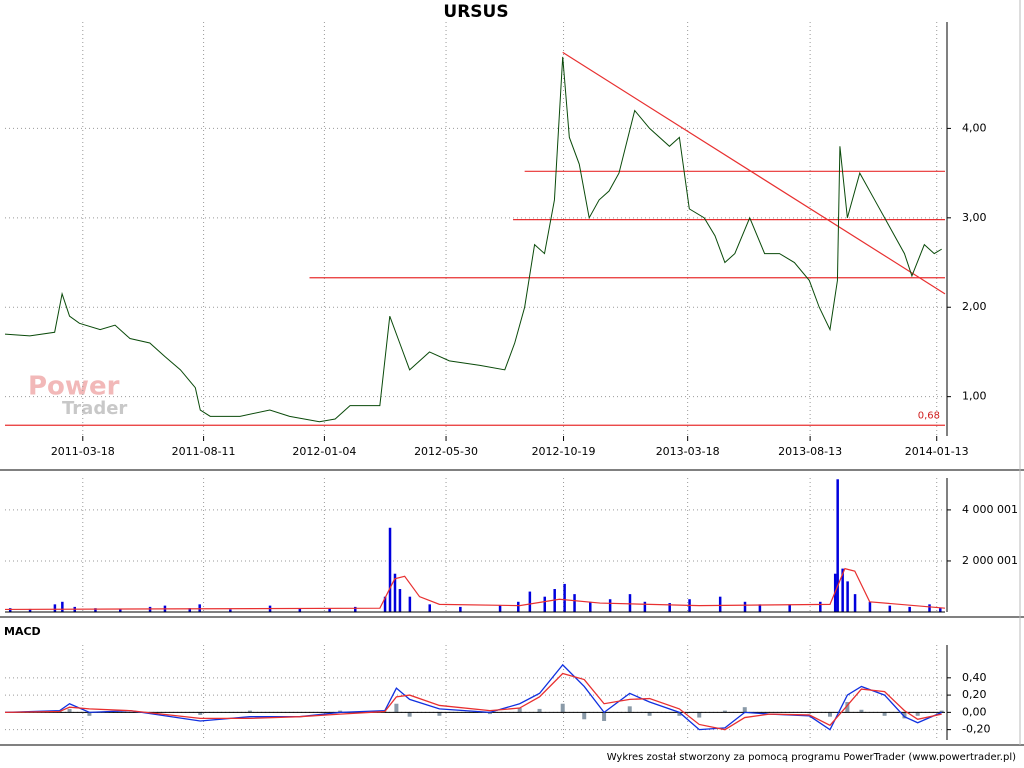 The height and width of the screenshot is (768, 1024). I want to click on level-label: 0,68, so click(929, 415).